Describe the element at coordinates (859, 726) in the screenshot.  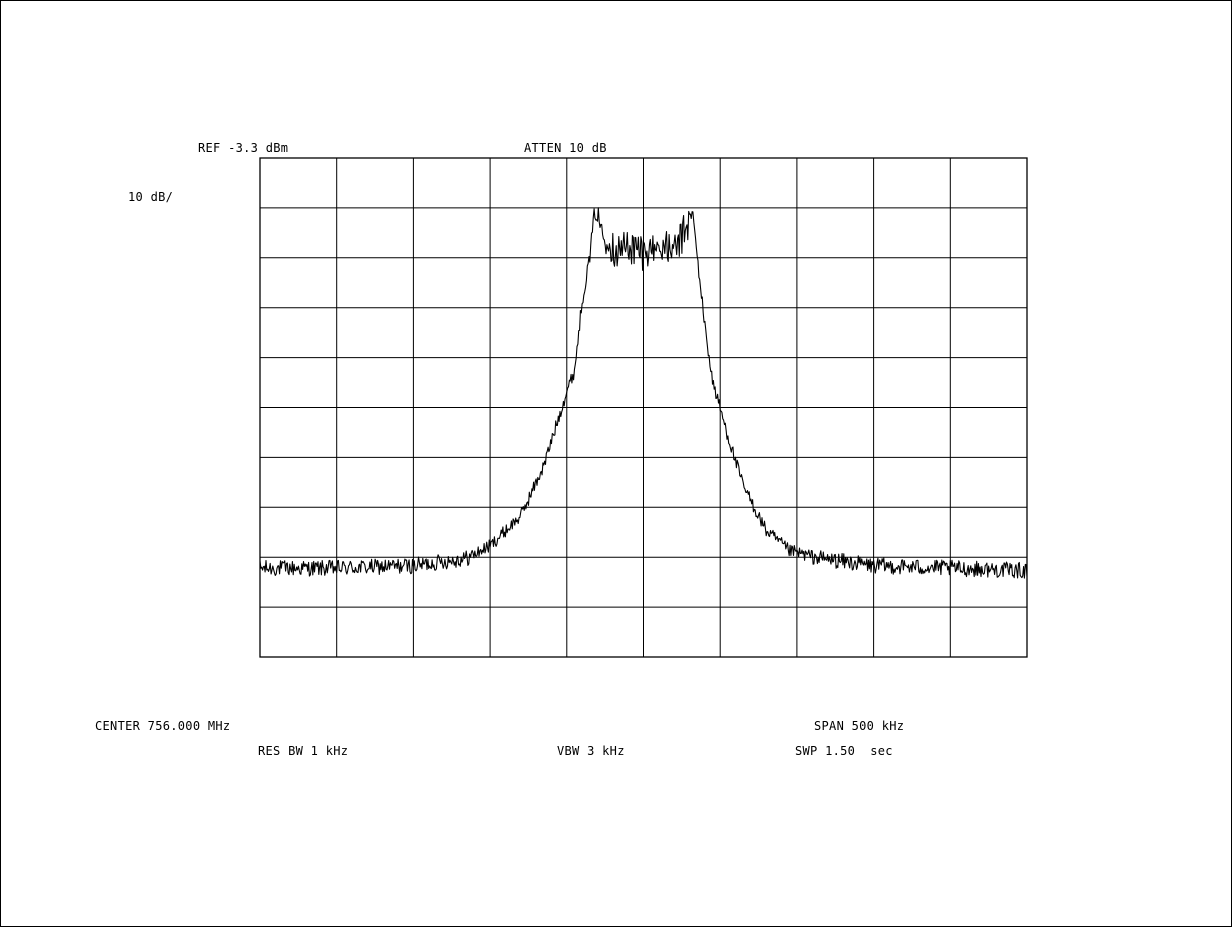
I see `span-label: SPAN 500 kHz` at that location.